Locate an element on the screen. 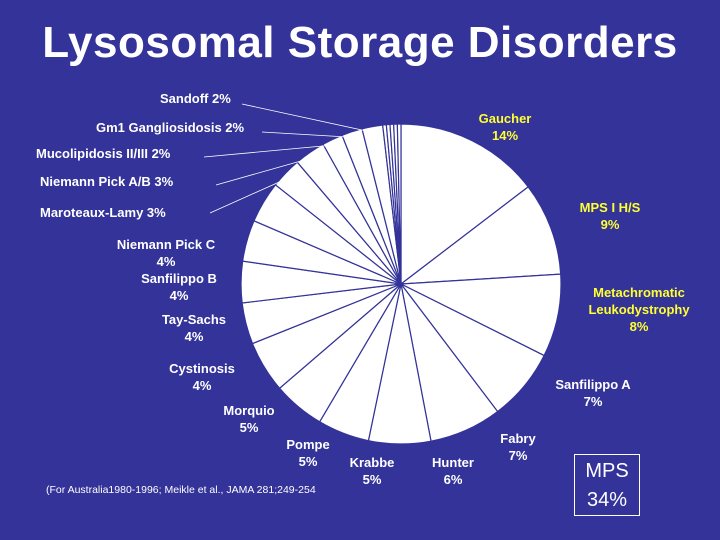  label-mucolipidosis: Mucolipidosis II/III 2% is located at coordinates (103, 153).